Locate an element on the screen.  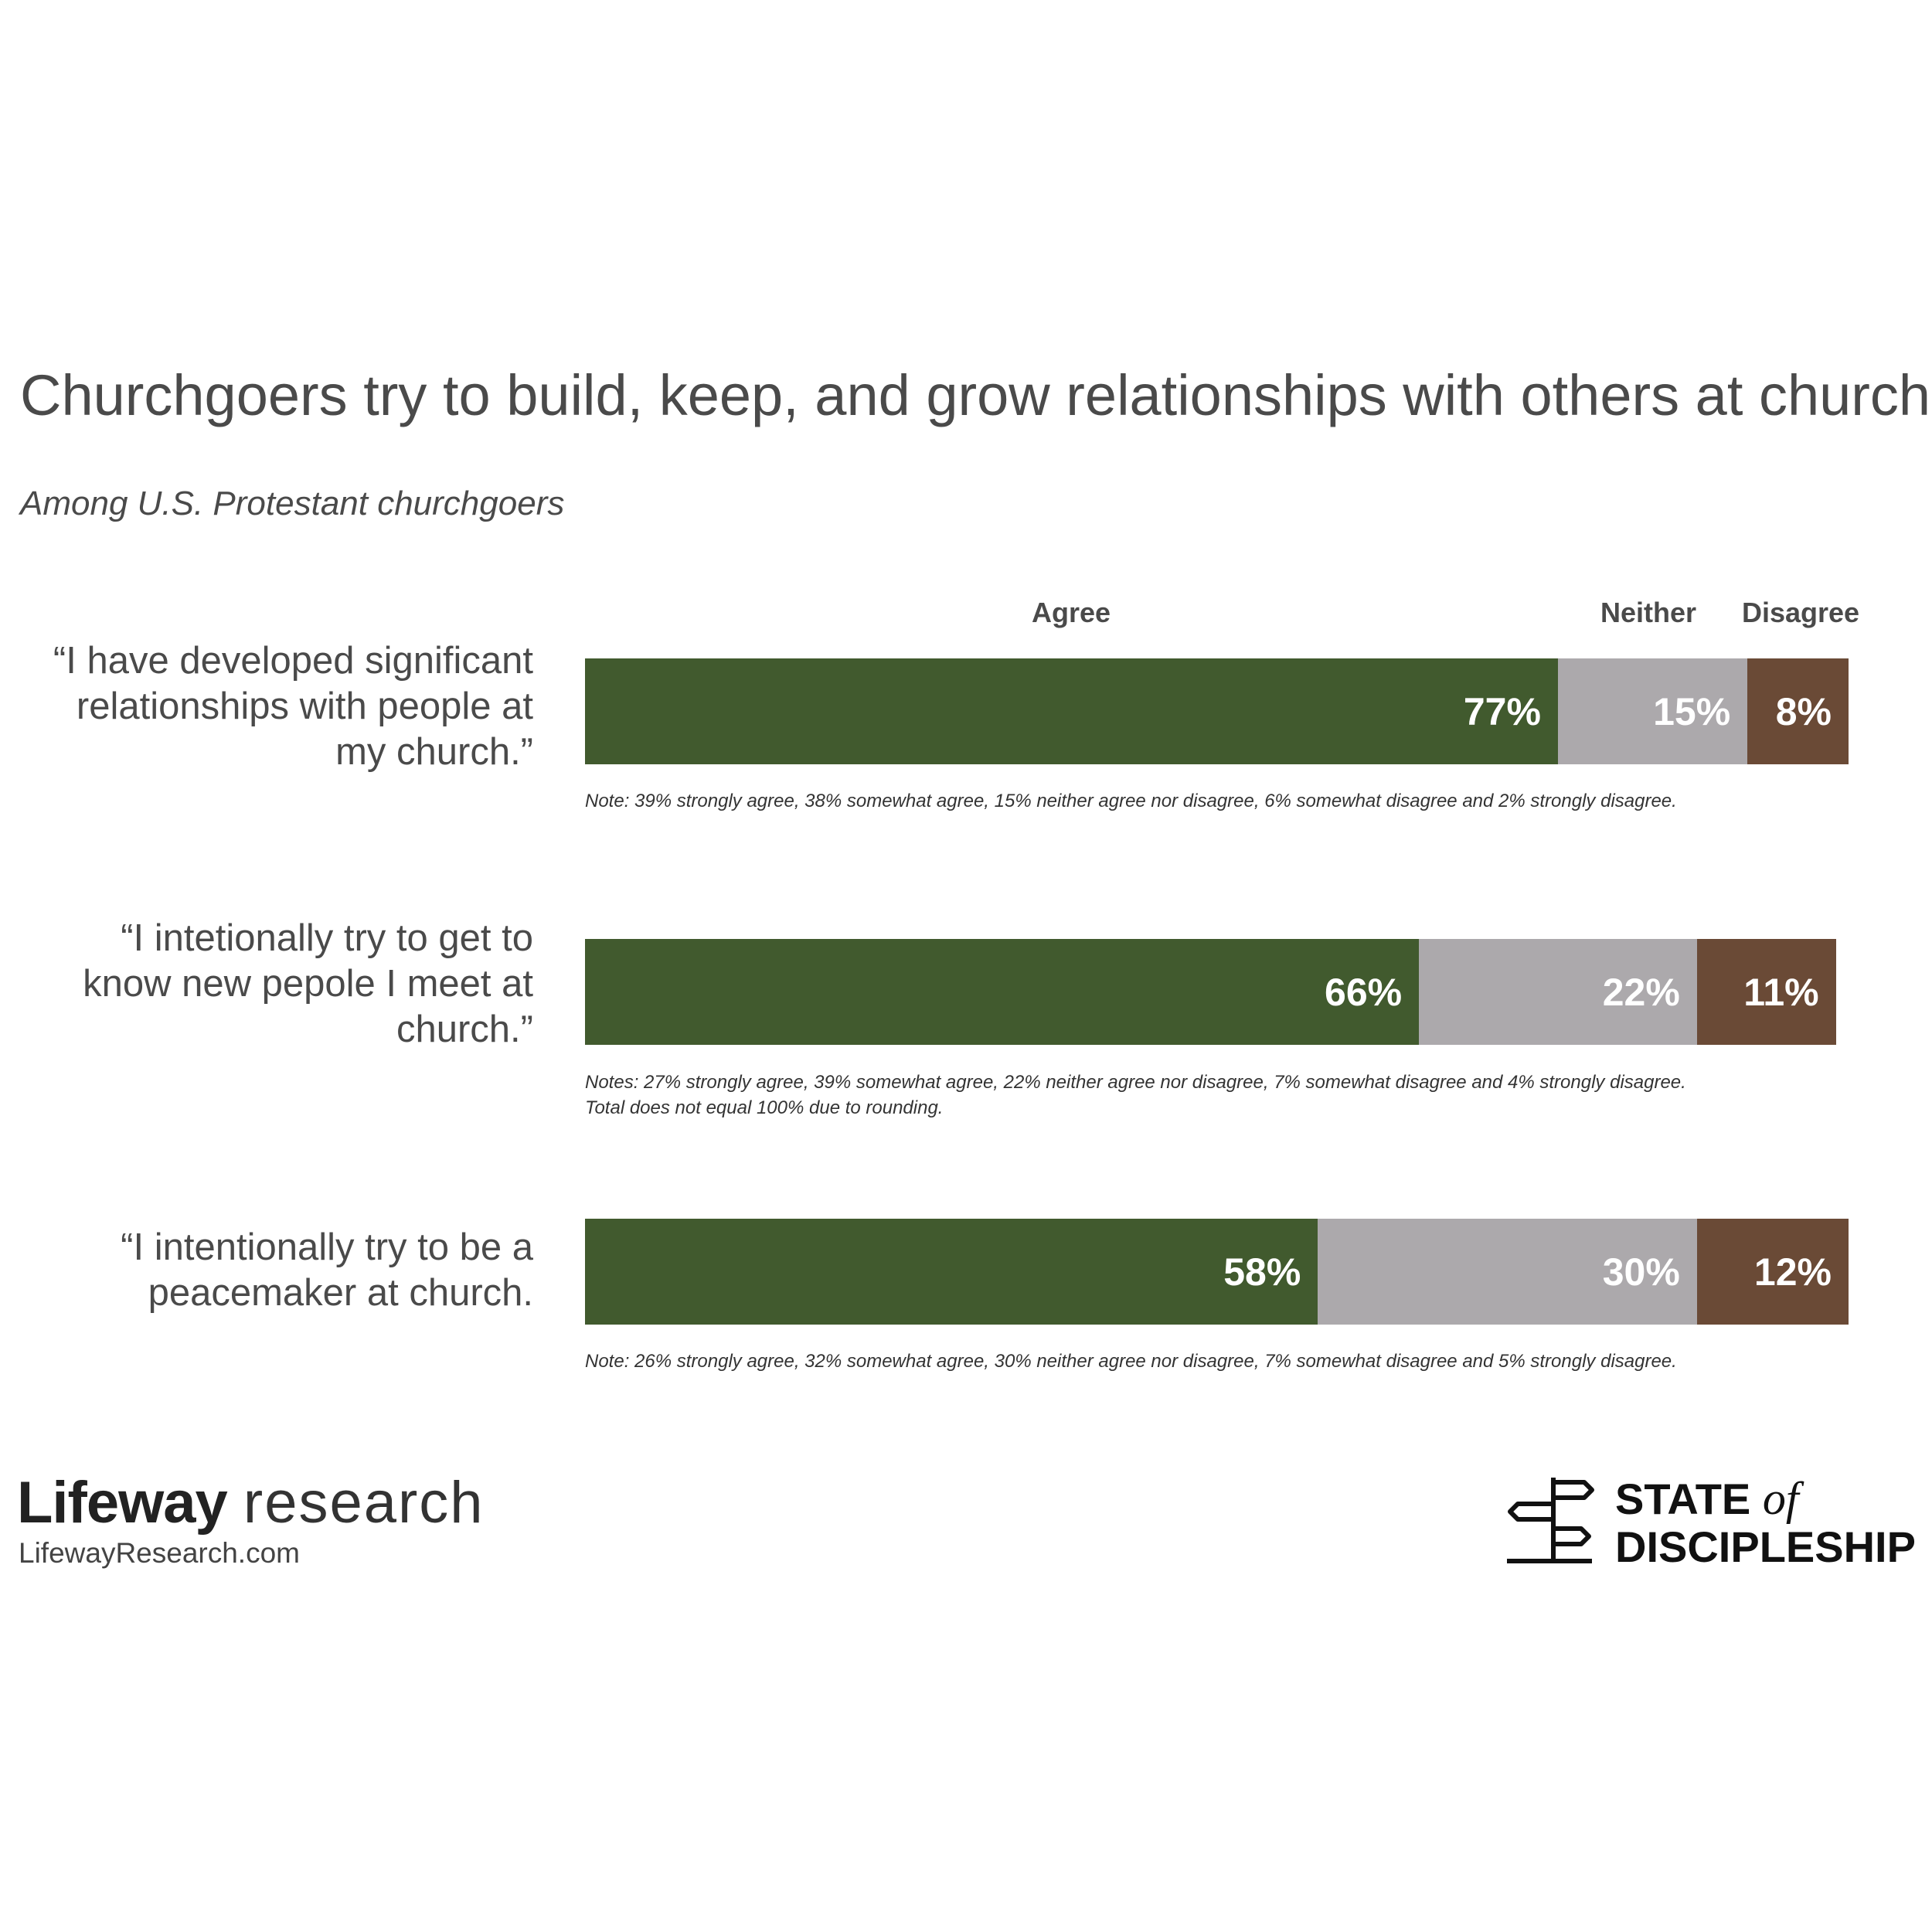
value-label-agree: 66% is located at coordinates (1364, 992).